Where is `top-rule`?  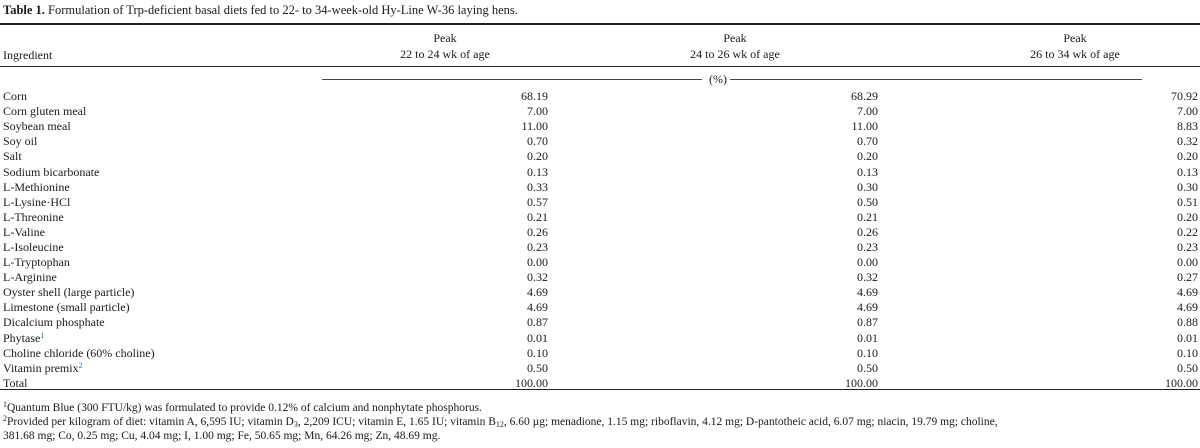 top-rule is located at coordinates (600, 24).